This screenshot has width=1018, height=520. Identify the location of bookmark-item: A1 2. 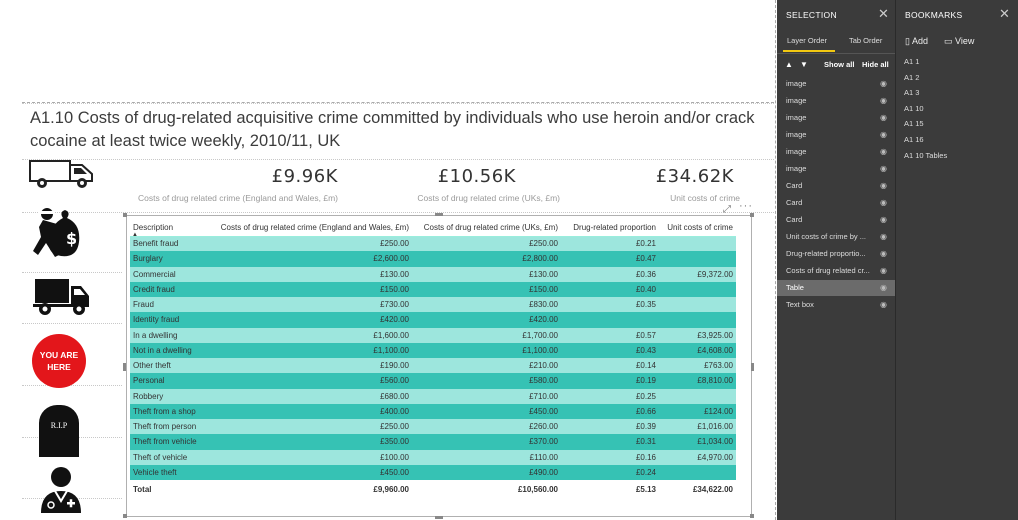
(912, 77).